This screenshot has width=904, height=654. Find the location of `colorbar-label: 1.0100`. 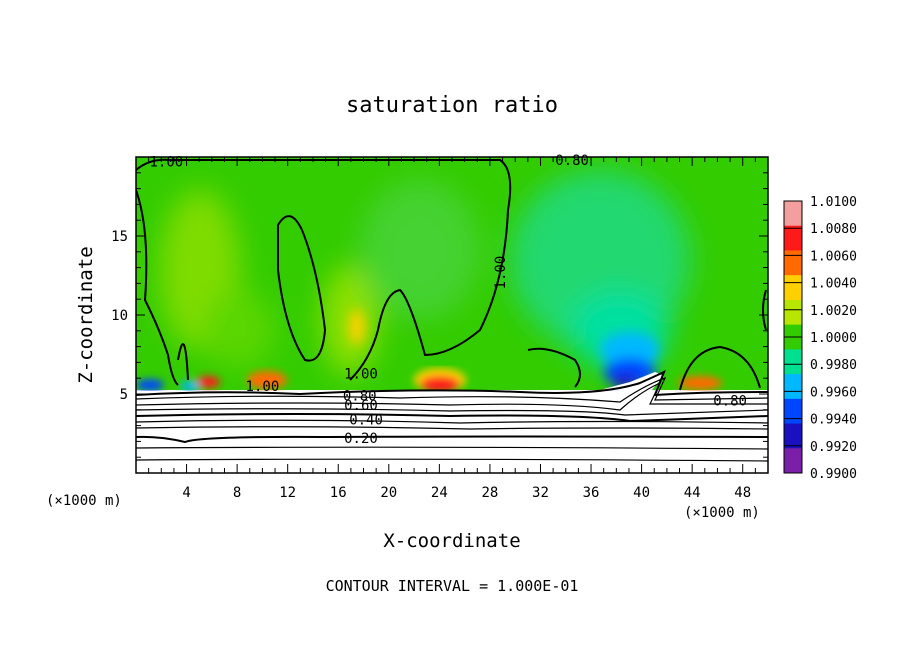

colorbar-label: 1.0100 is located at coordinates (833, 202).